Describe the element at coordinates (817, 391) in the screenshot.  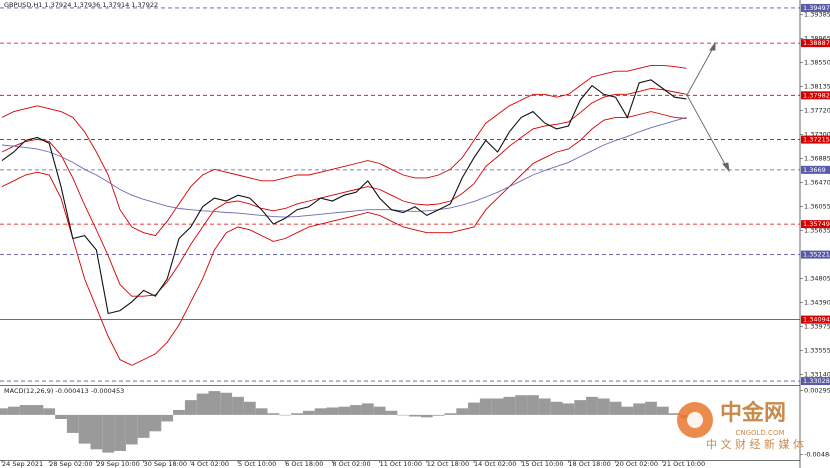
I see `y-tick-label: 0.002956` at that location.